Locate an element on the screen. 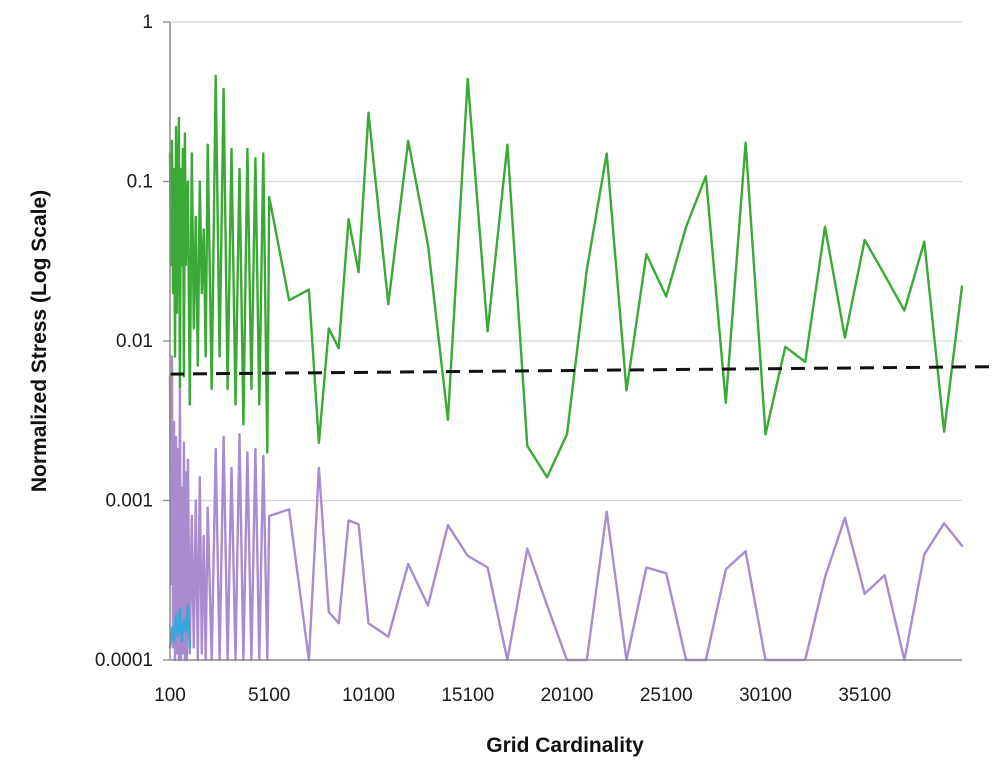  x-tick-label: 30100 is located at coordinates (765, 695).